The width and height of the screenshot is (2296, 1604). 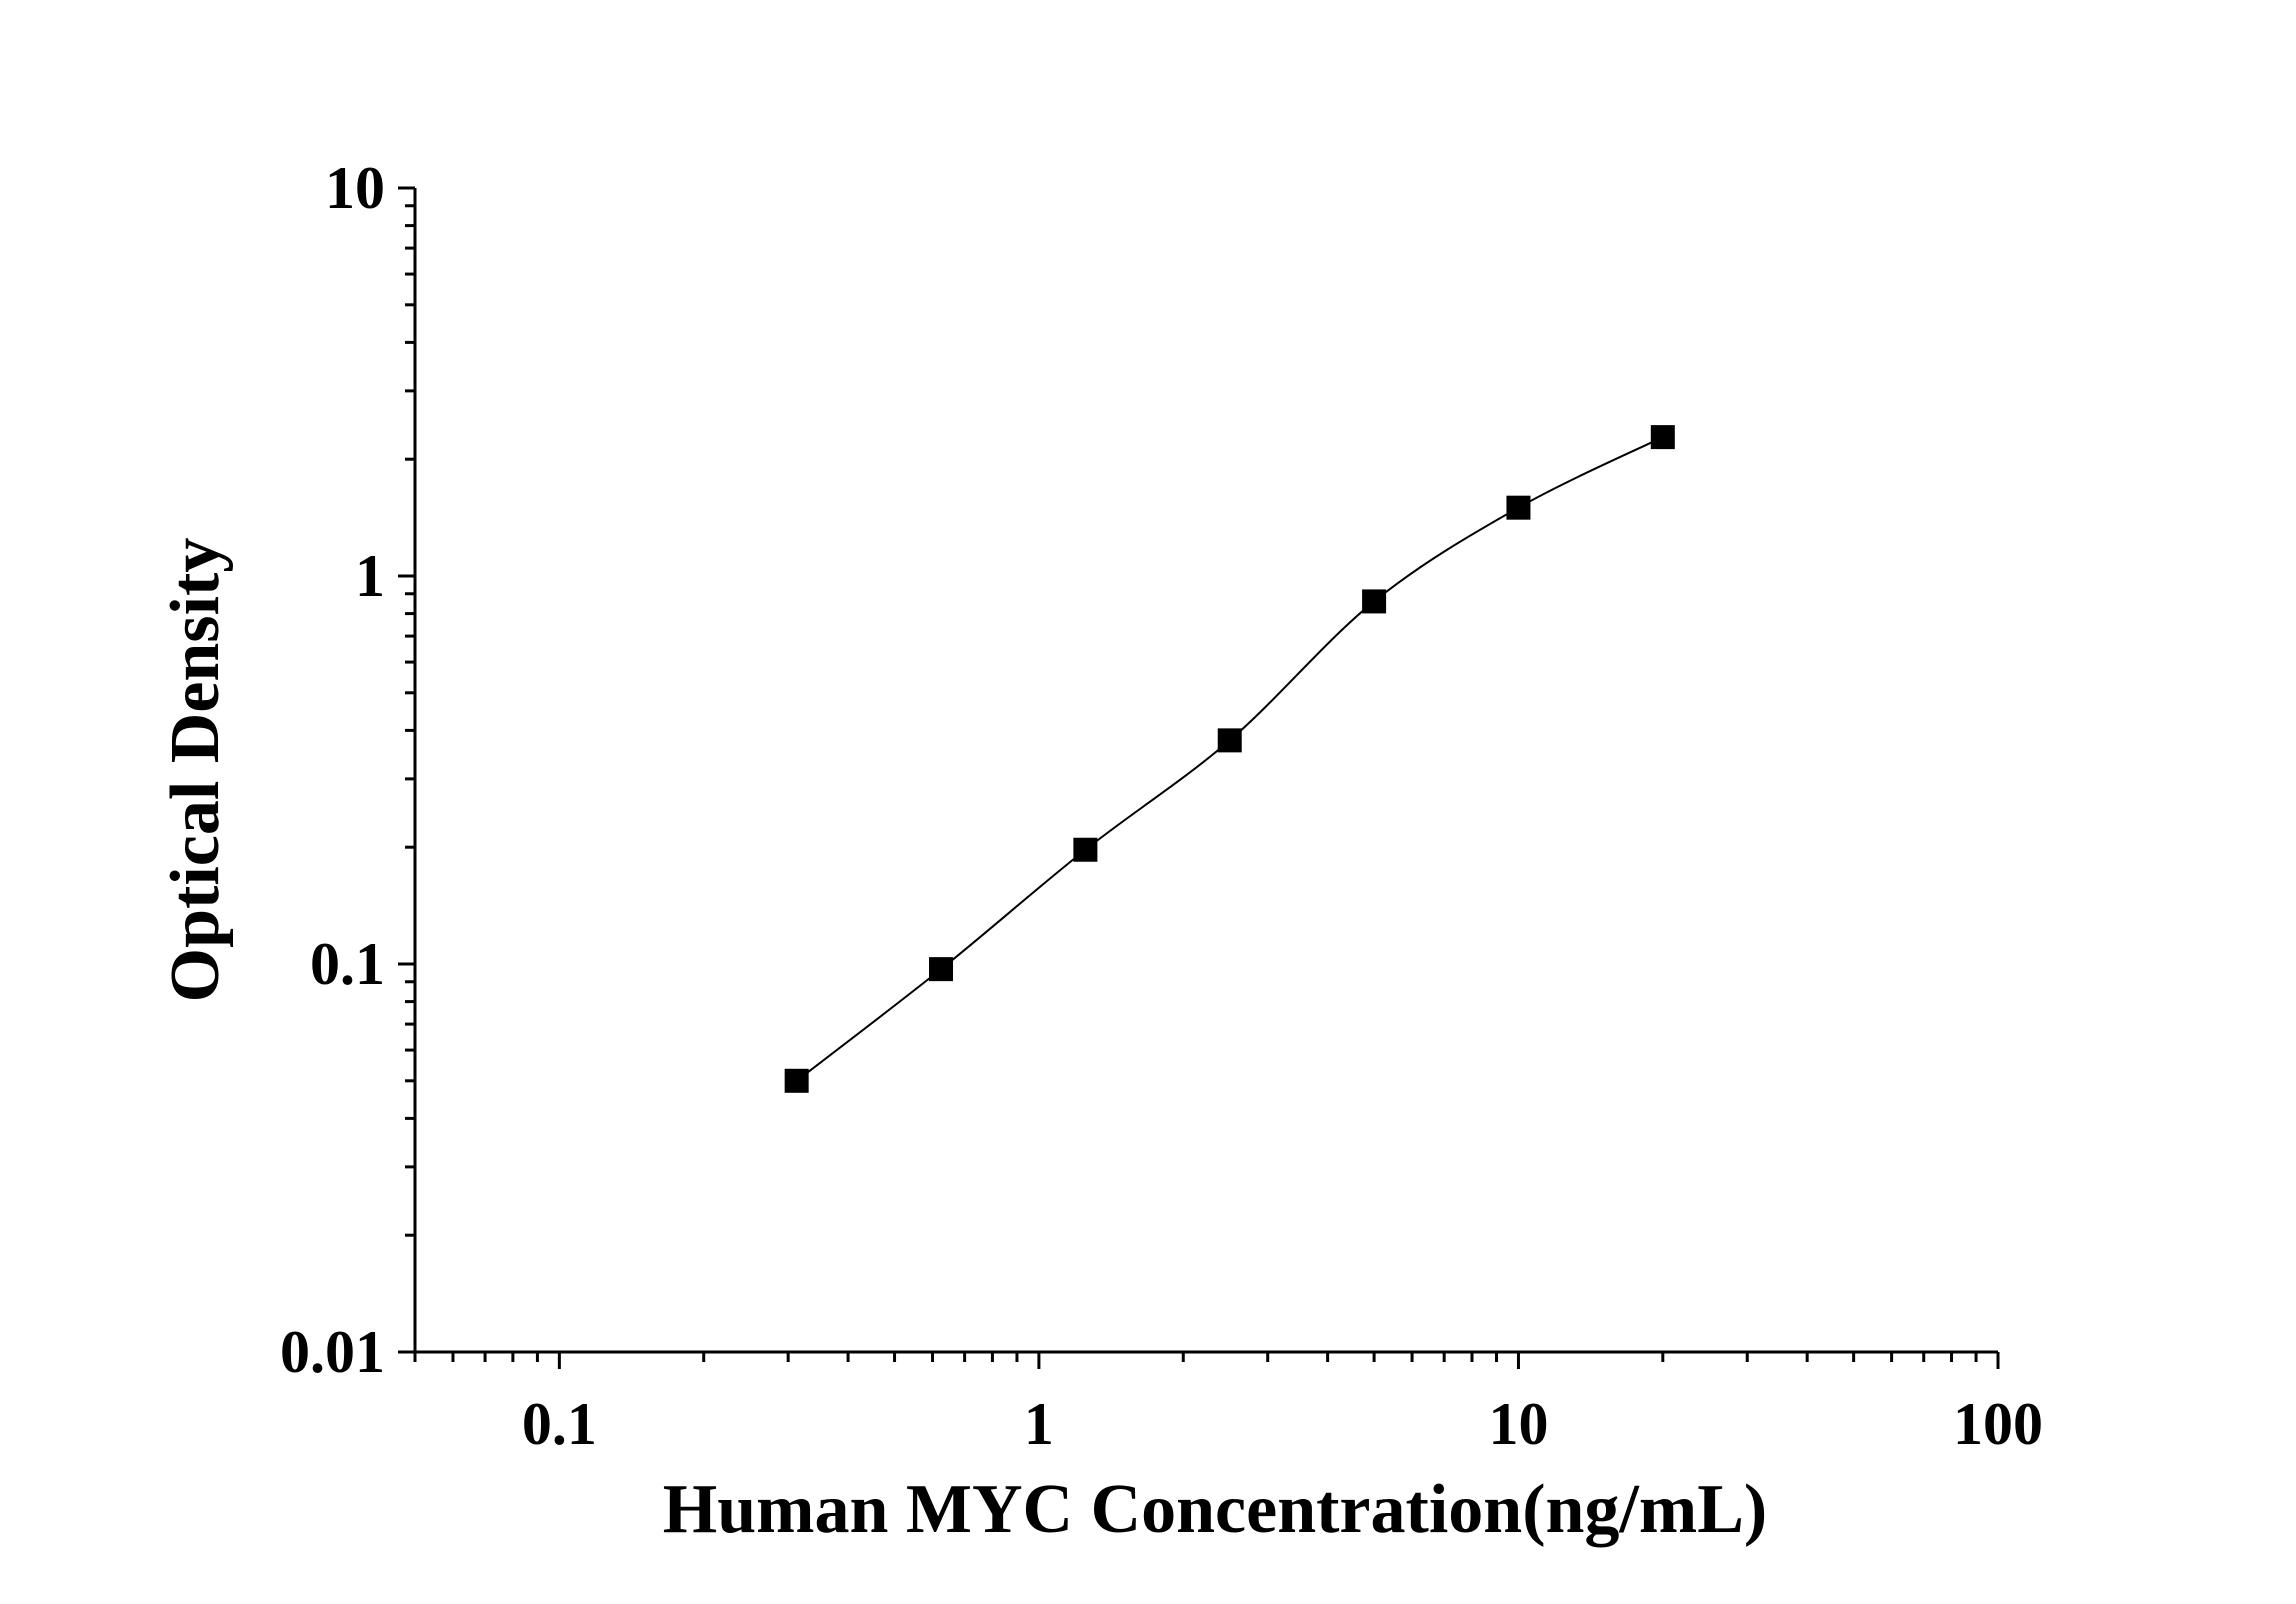 What do you see at coordinates (347, 964) in the screenshot?
I see `y-tick-label: 0.1` at bounding box center [347, 964].